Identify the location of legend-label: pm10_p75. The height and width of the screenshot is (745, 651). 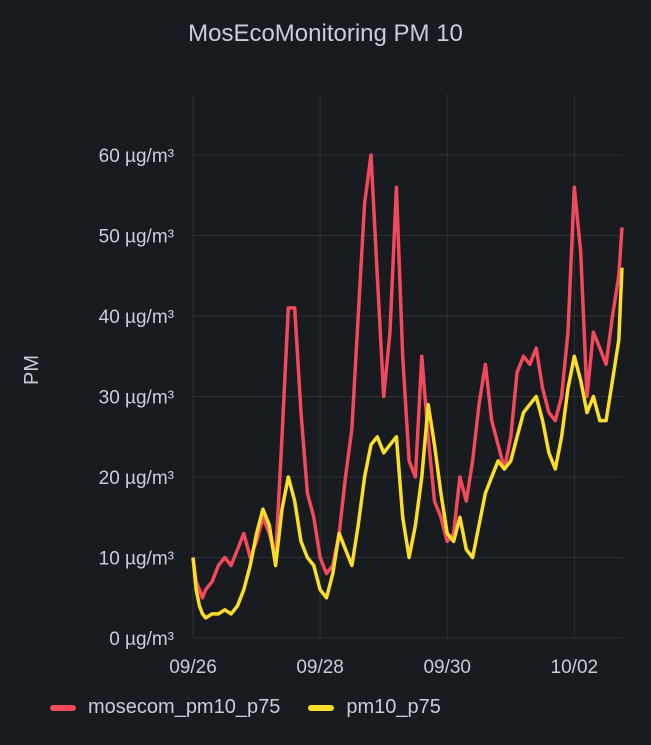
(393, 707).